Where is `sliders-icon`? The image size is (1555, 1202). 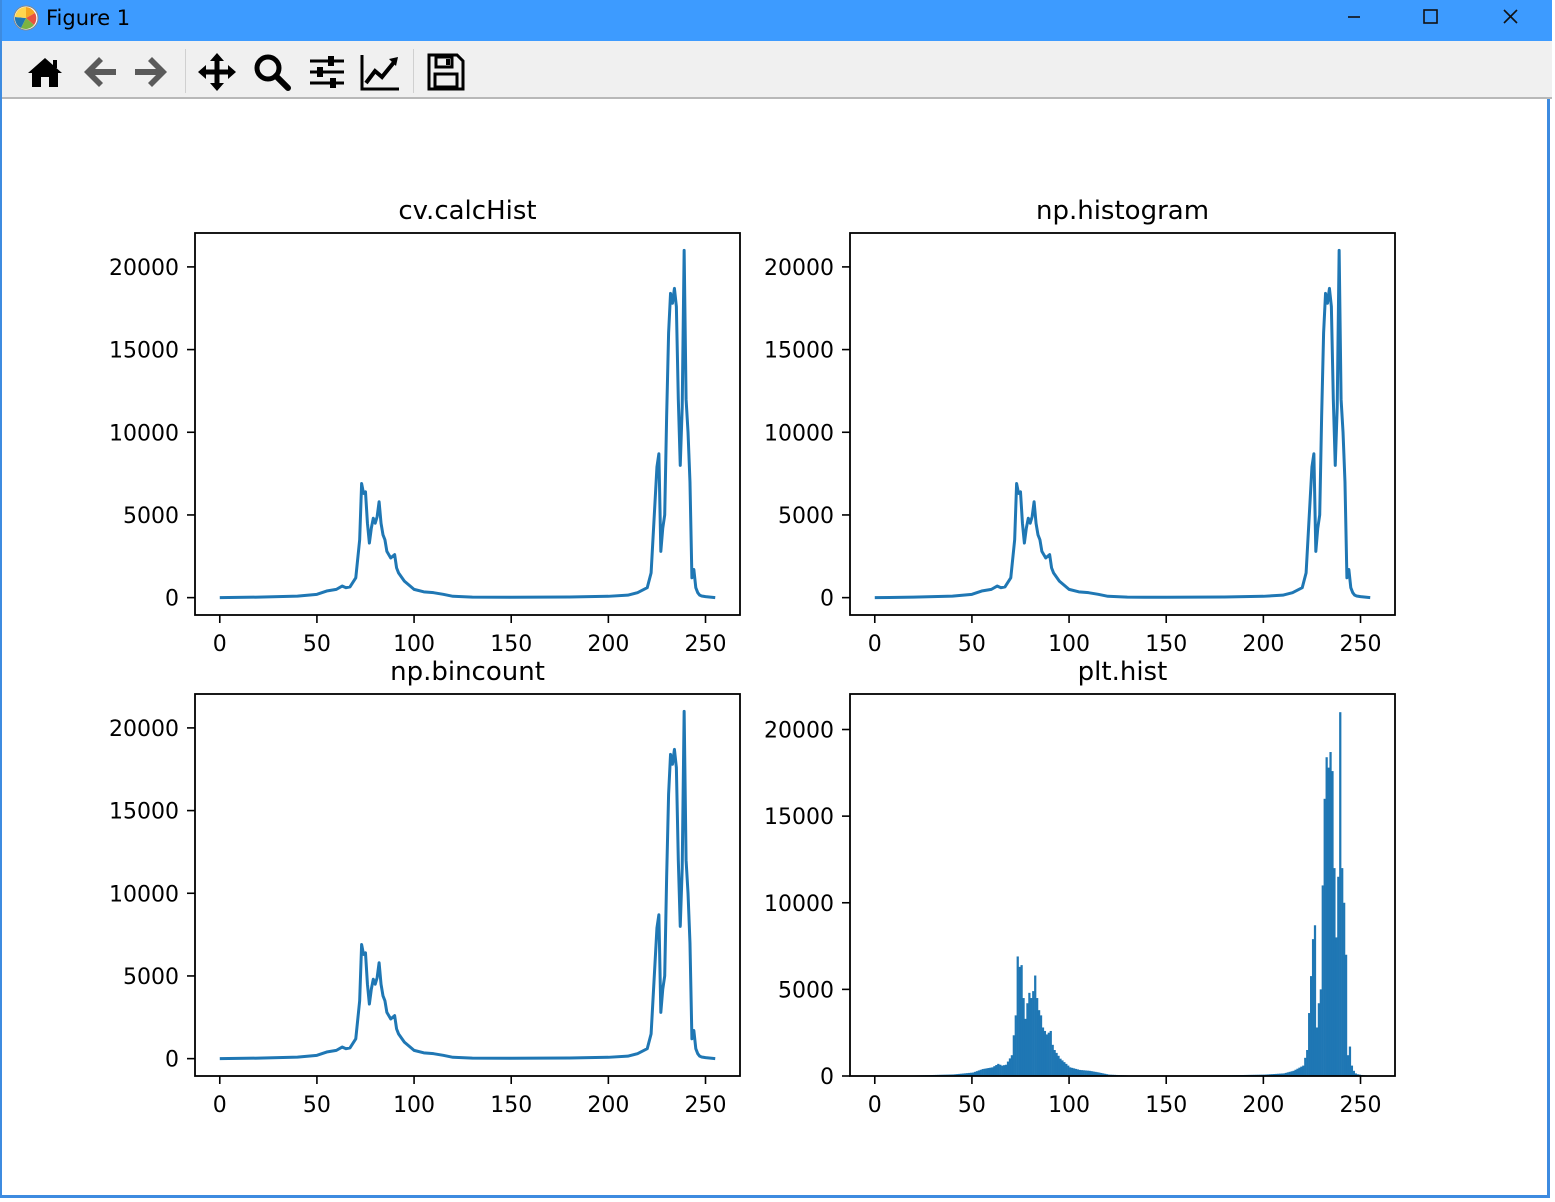
sliders-icon is located at coordinates (327, 72).